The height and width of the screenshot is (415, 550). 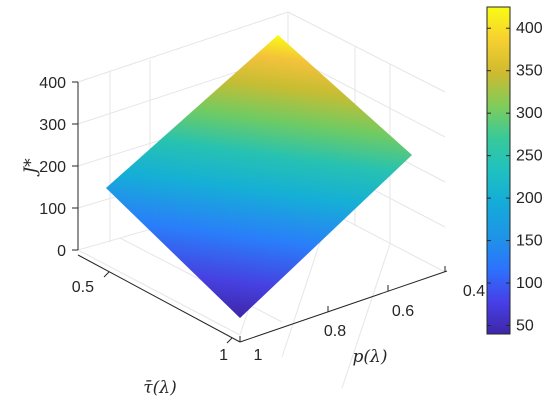 What do you see at coordinates (529, 71) in the screenshot?
I see `colorbar-tick-label: 350` at bounding box center [529, 71].